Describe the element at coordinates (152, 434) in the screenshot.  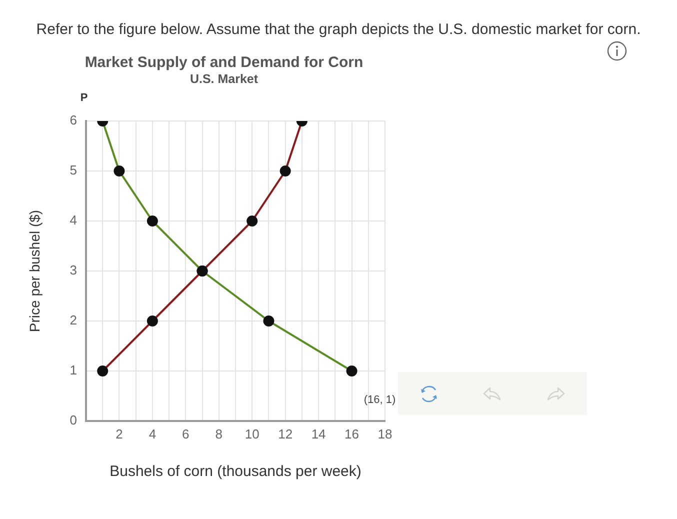
I see `x-tick-label: 4` at that location.